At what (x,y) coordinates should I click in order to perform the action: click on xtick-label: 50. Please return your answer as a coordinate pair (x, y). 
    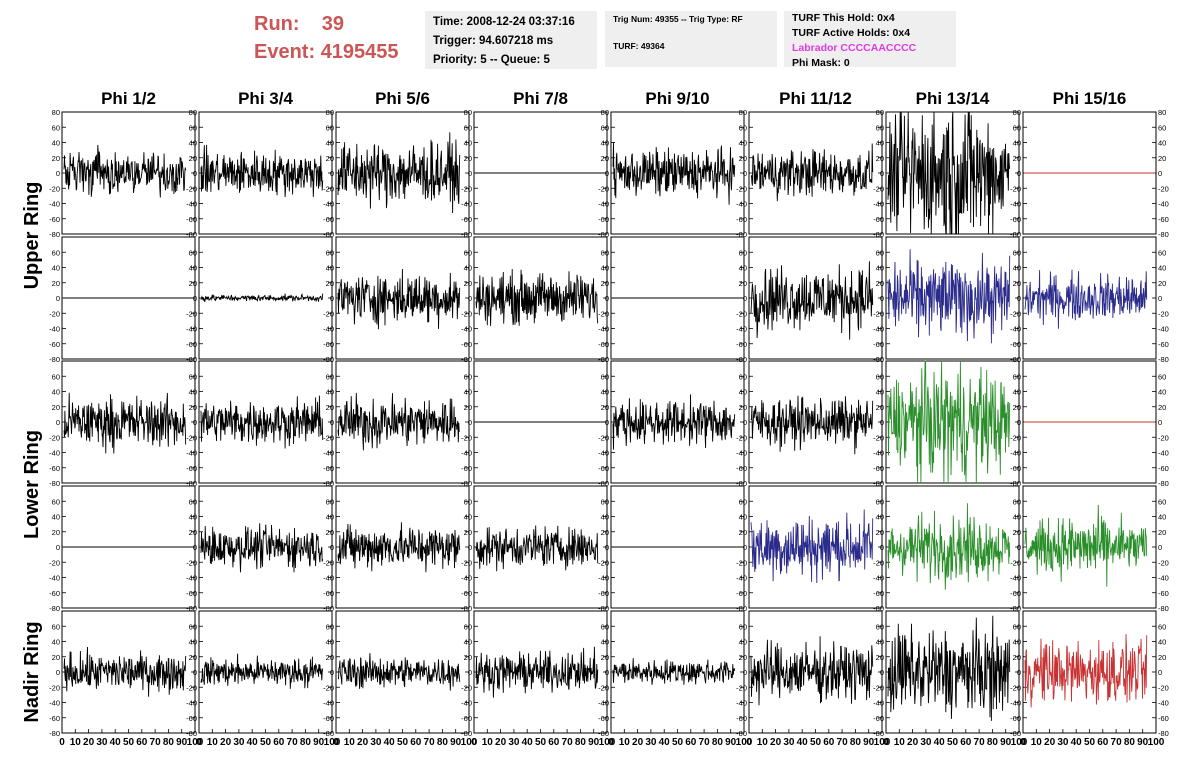
    Looking at the image, I should click on (403, 742).